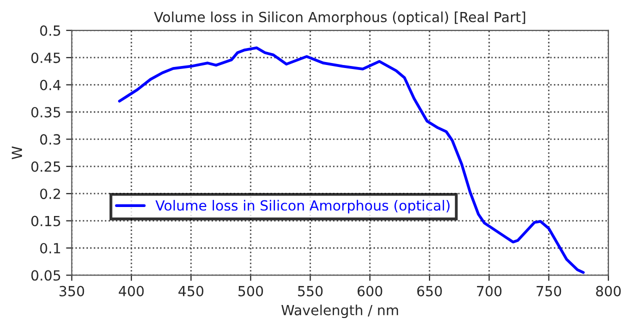 The height and width of the screenshot is (320, 624). What do you see at coordinates (549, 291) in the screenshot?
I see `x-tick-label: 750` at bounding box center [549, 291].